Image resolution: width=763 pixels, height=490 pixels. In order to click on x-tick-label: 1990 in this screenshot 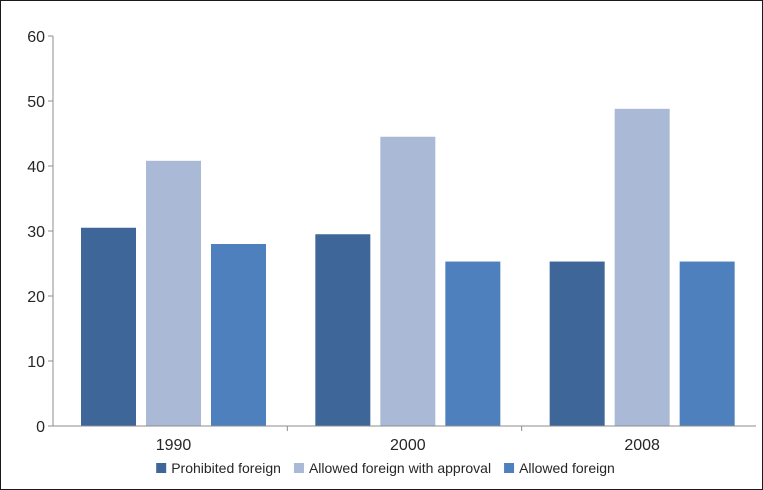, I will do `click(174, 445)`.